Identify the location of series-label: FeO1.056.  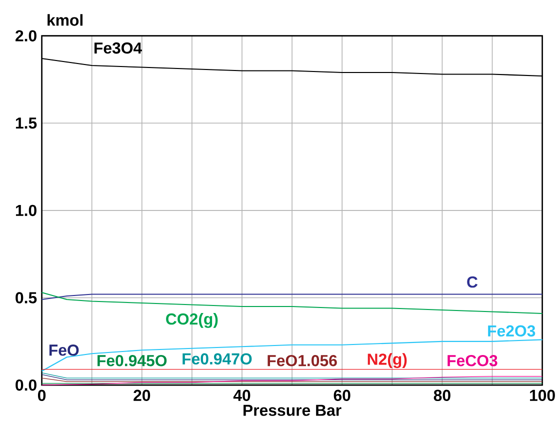
(302, 360).